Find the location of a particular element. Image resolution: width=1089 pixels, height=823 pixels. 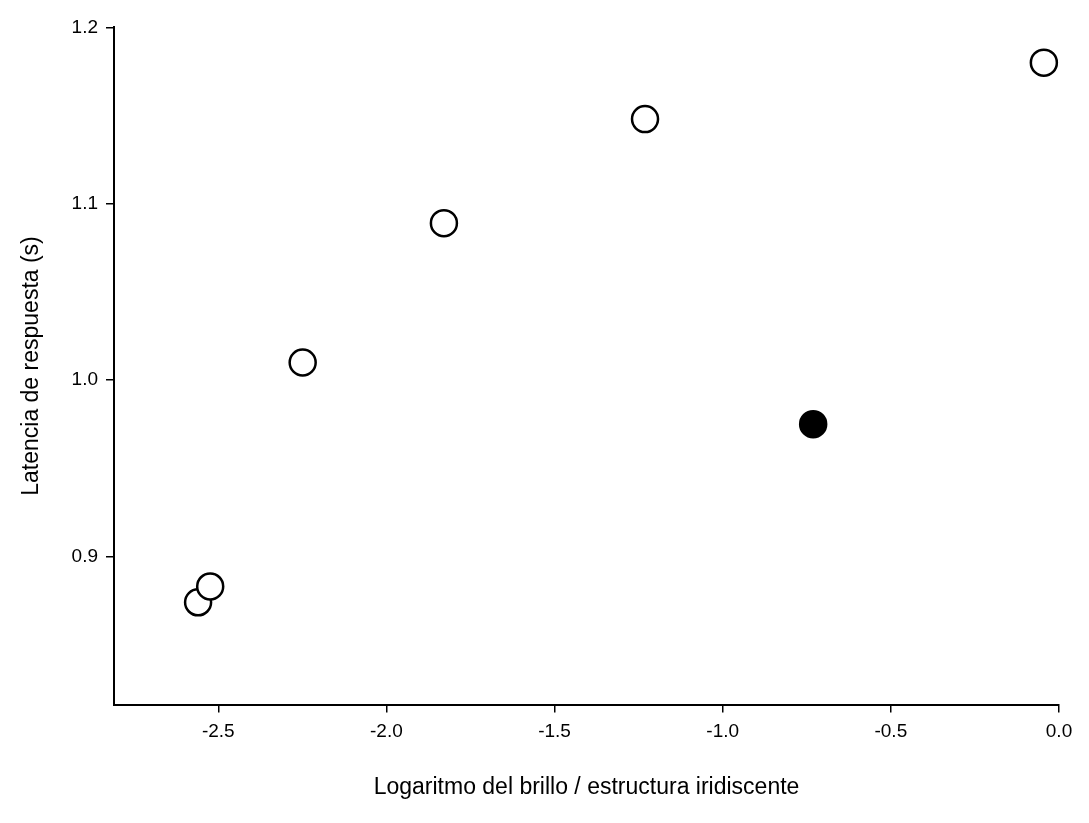

y-tick-label: 1.0 is located at coordinates (85, 379).